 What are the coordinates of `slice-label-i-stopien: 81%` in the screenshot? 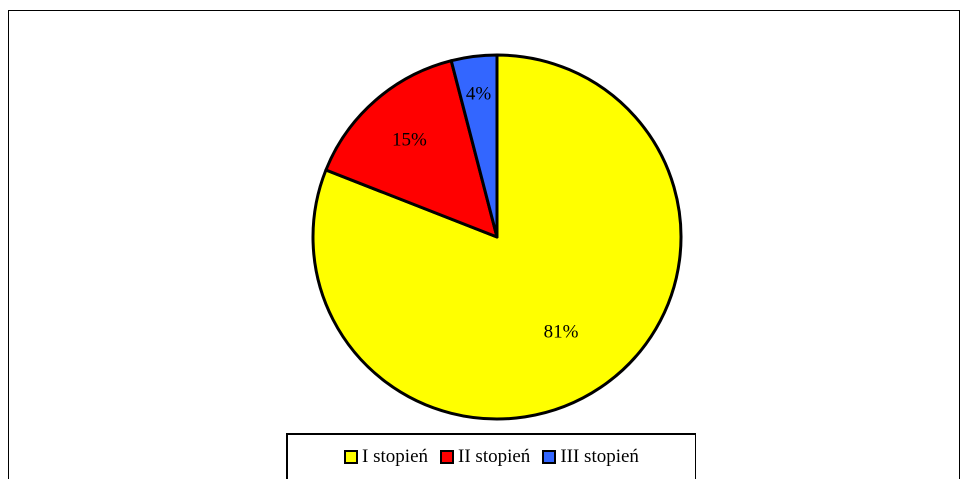 It's located at (561, 331).